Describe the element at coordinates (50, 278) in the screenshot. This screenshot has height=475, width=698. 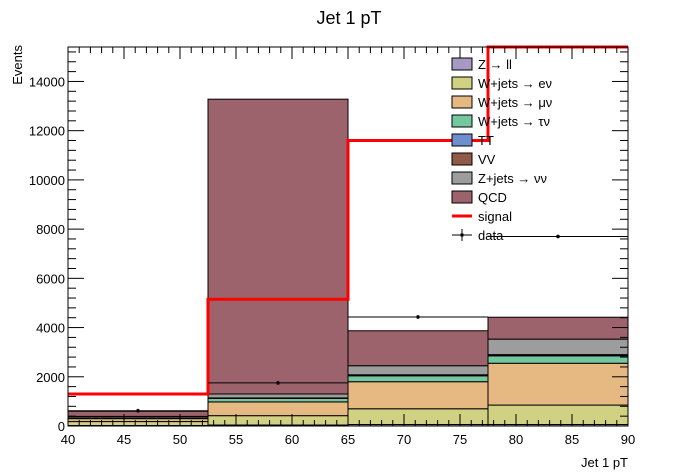
I see `y-tick-label: 6000` at that location.